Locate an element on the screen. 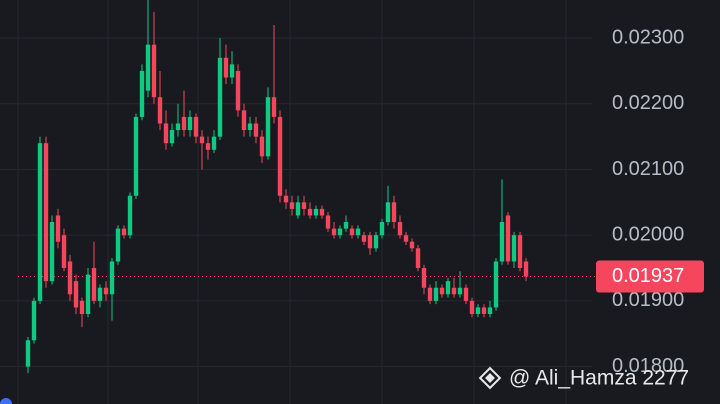  y-tick-label: 0.02300 is located at coordinates (648, 37).